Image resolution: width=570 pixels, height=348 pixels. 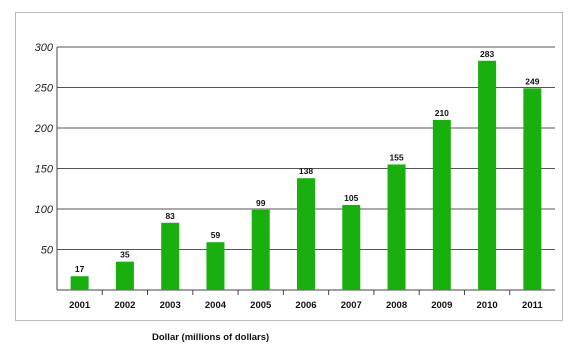 I want to click on data-label: 155, so click(x=396, y=157).